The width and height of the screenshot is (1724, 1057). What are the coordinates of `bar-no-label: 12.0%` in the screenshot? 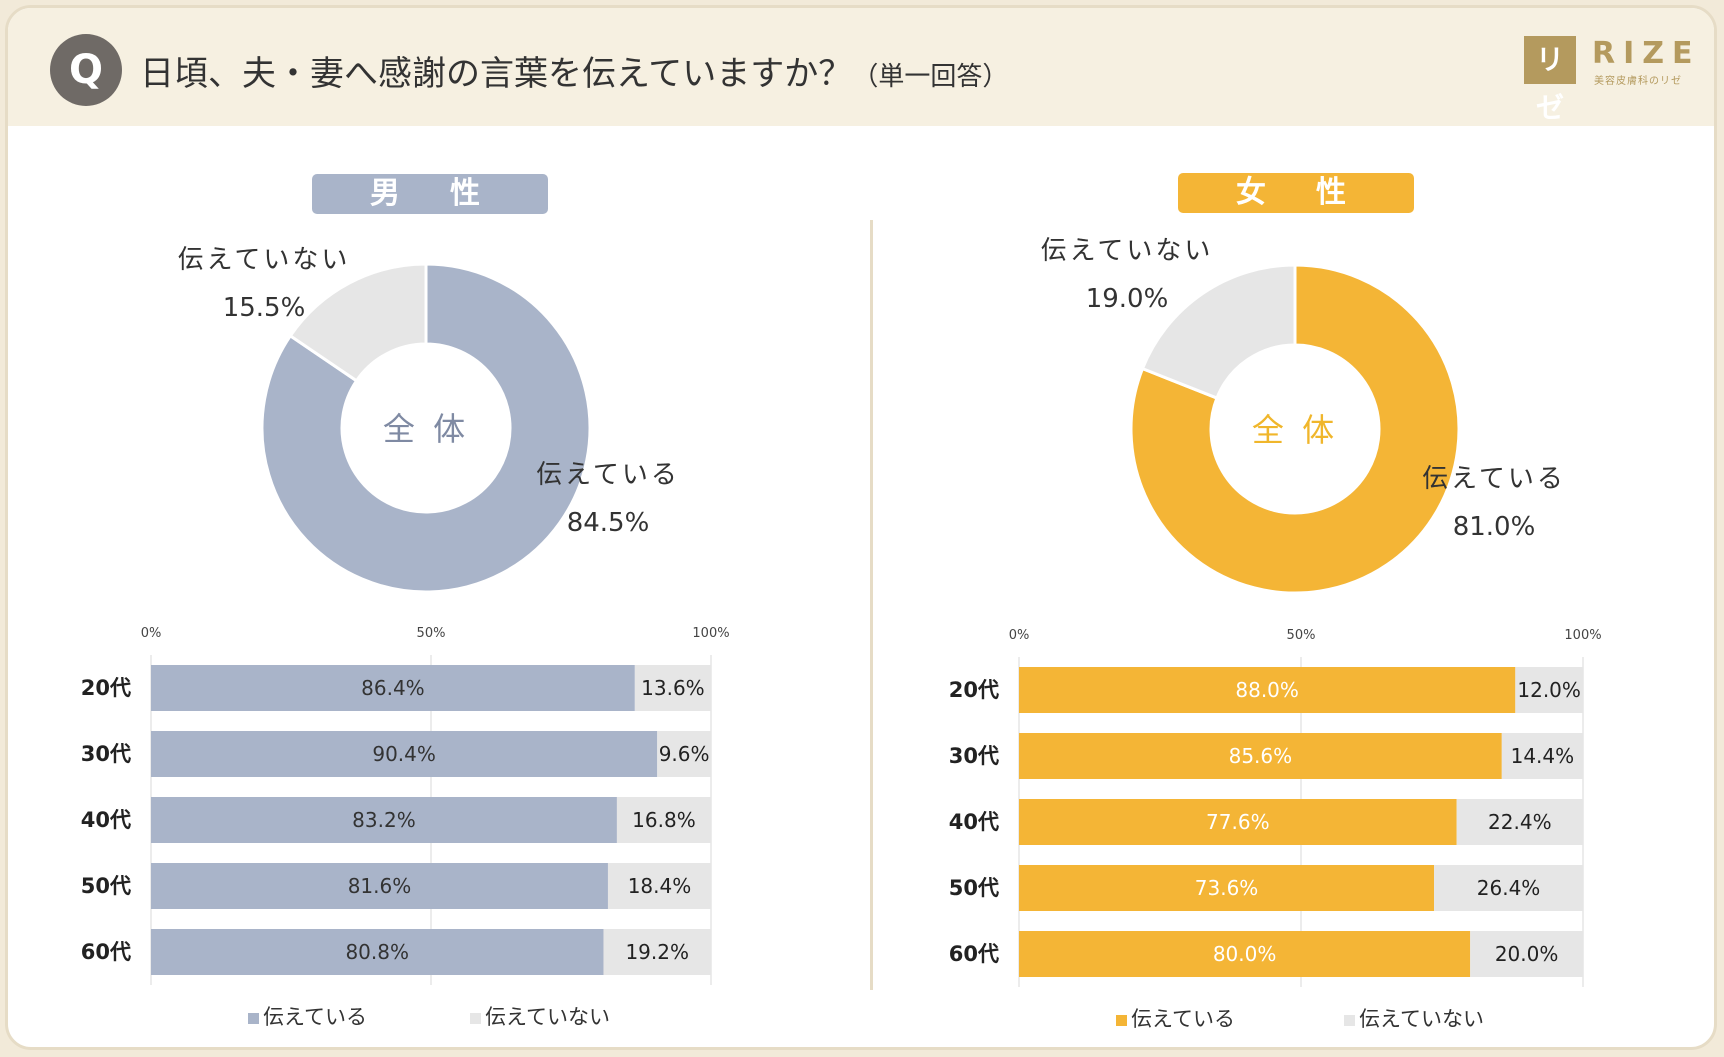 It's located at (1549, 690).